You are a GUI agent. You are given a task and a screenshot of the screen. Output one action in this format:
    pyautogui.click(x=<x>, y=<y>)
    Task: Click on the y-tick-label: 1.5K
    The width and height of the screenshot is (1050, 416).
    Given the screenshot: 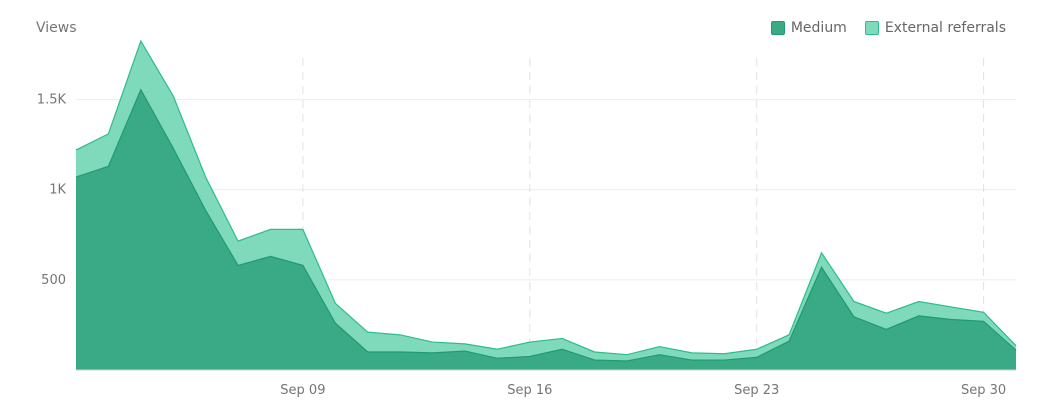 What is the action you would take?
    pyautogui.click(x=52, y=100)
    